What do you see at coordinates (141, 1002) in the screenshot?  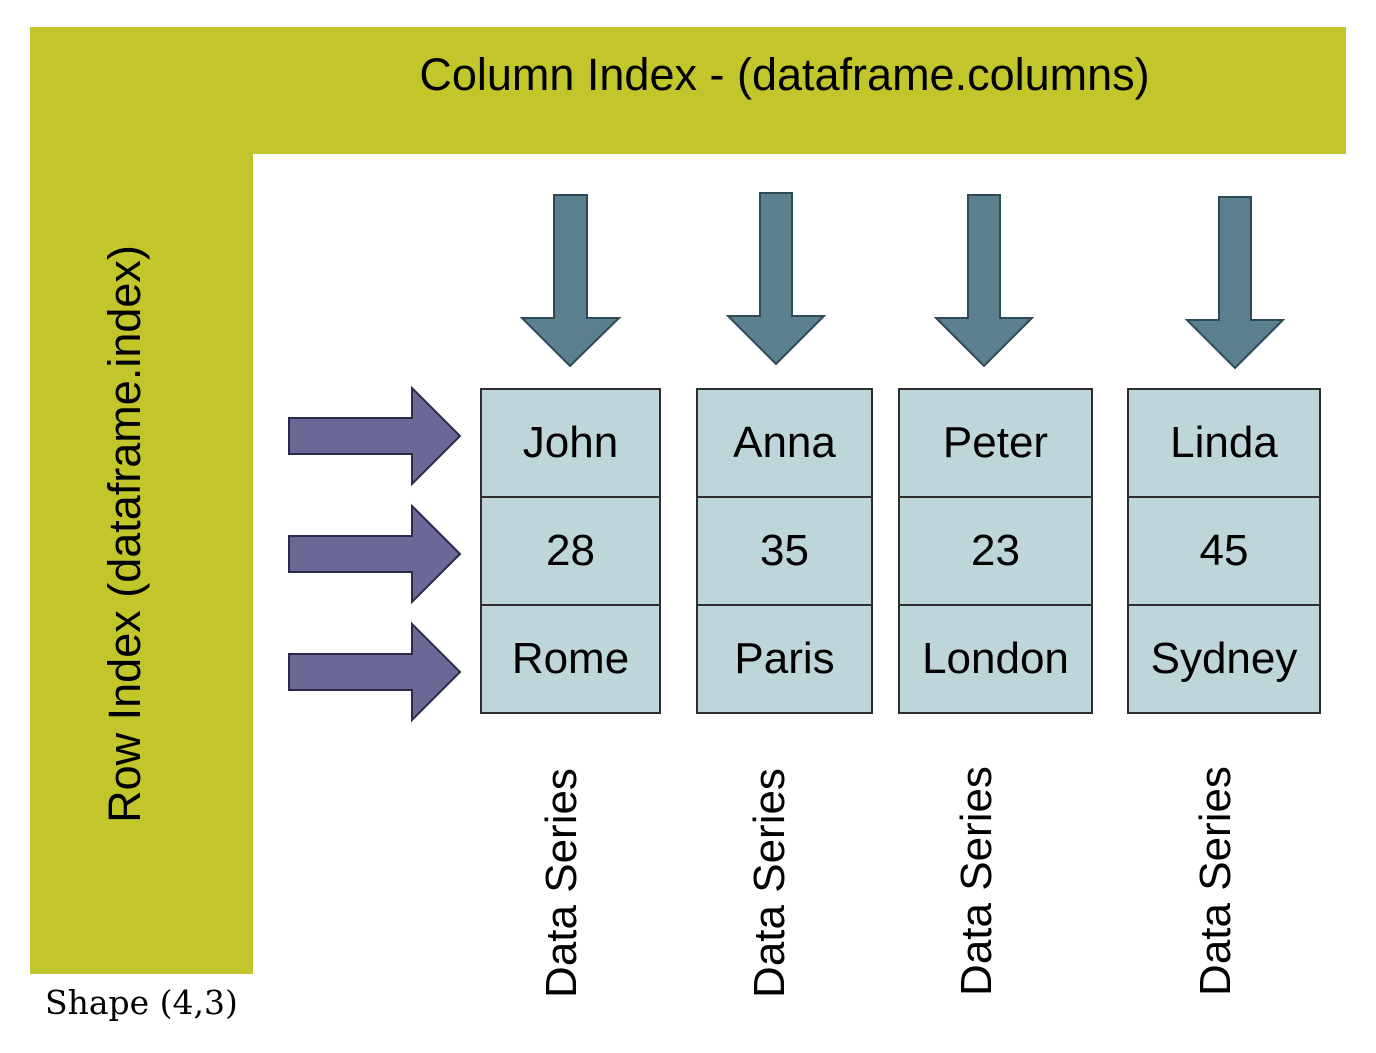 I see `shape-label: Shape (4,3)` at bounding box center [141, 1002].